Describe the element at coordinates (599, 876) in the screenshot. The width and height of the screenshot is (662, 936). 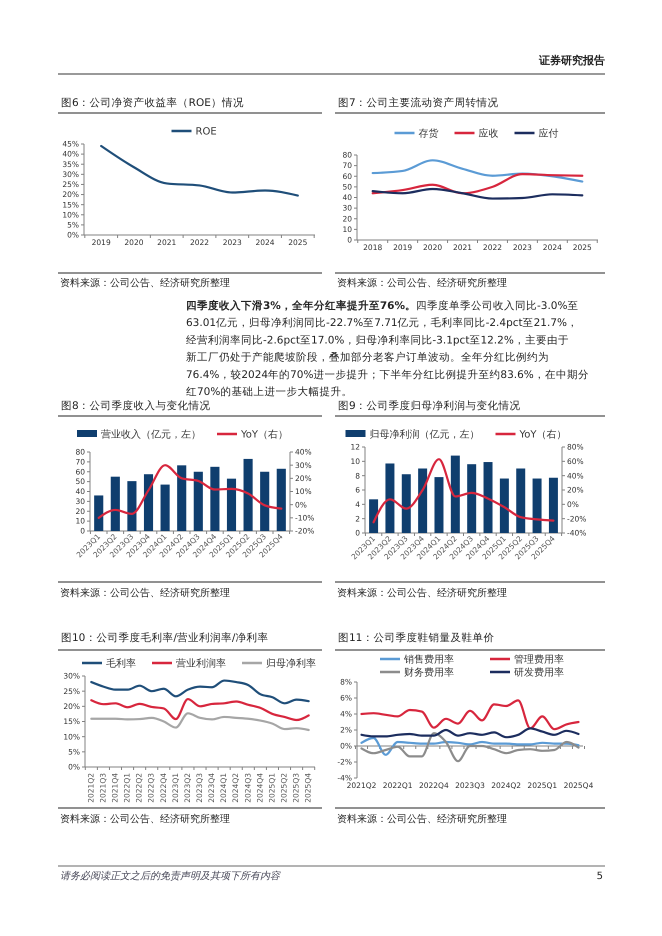
I see `text: 5` at that location.